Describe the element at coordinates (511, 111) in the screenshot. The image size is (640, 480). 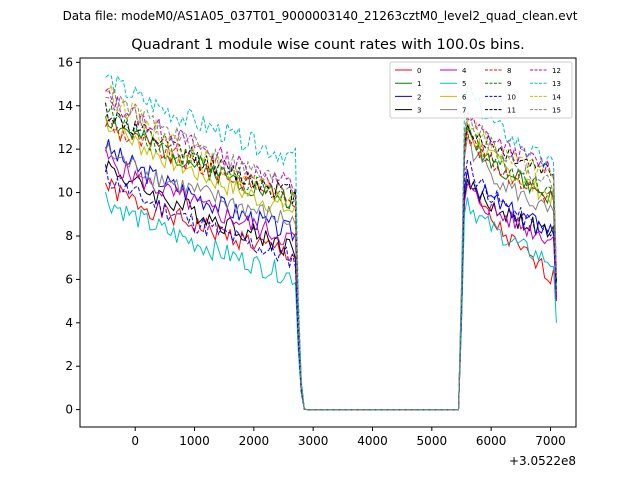
I see `legend-label: 11` at that location.